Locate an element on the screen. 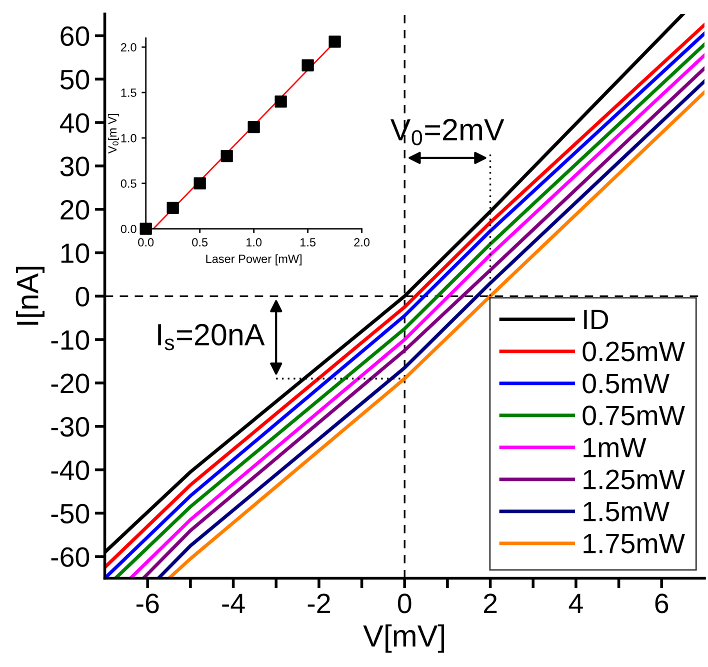 This screenshot has height=667, width=708. y-tick-label: -30 is located at coordinates (70, 427).